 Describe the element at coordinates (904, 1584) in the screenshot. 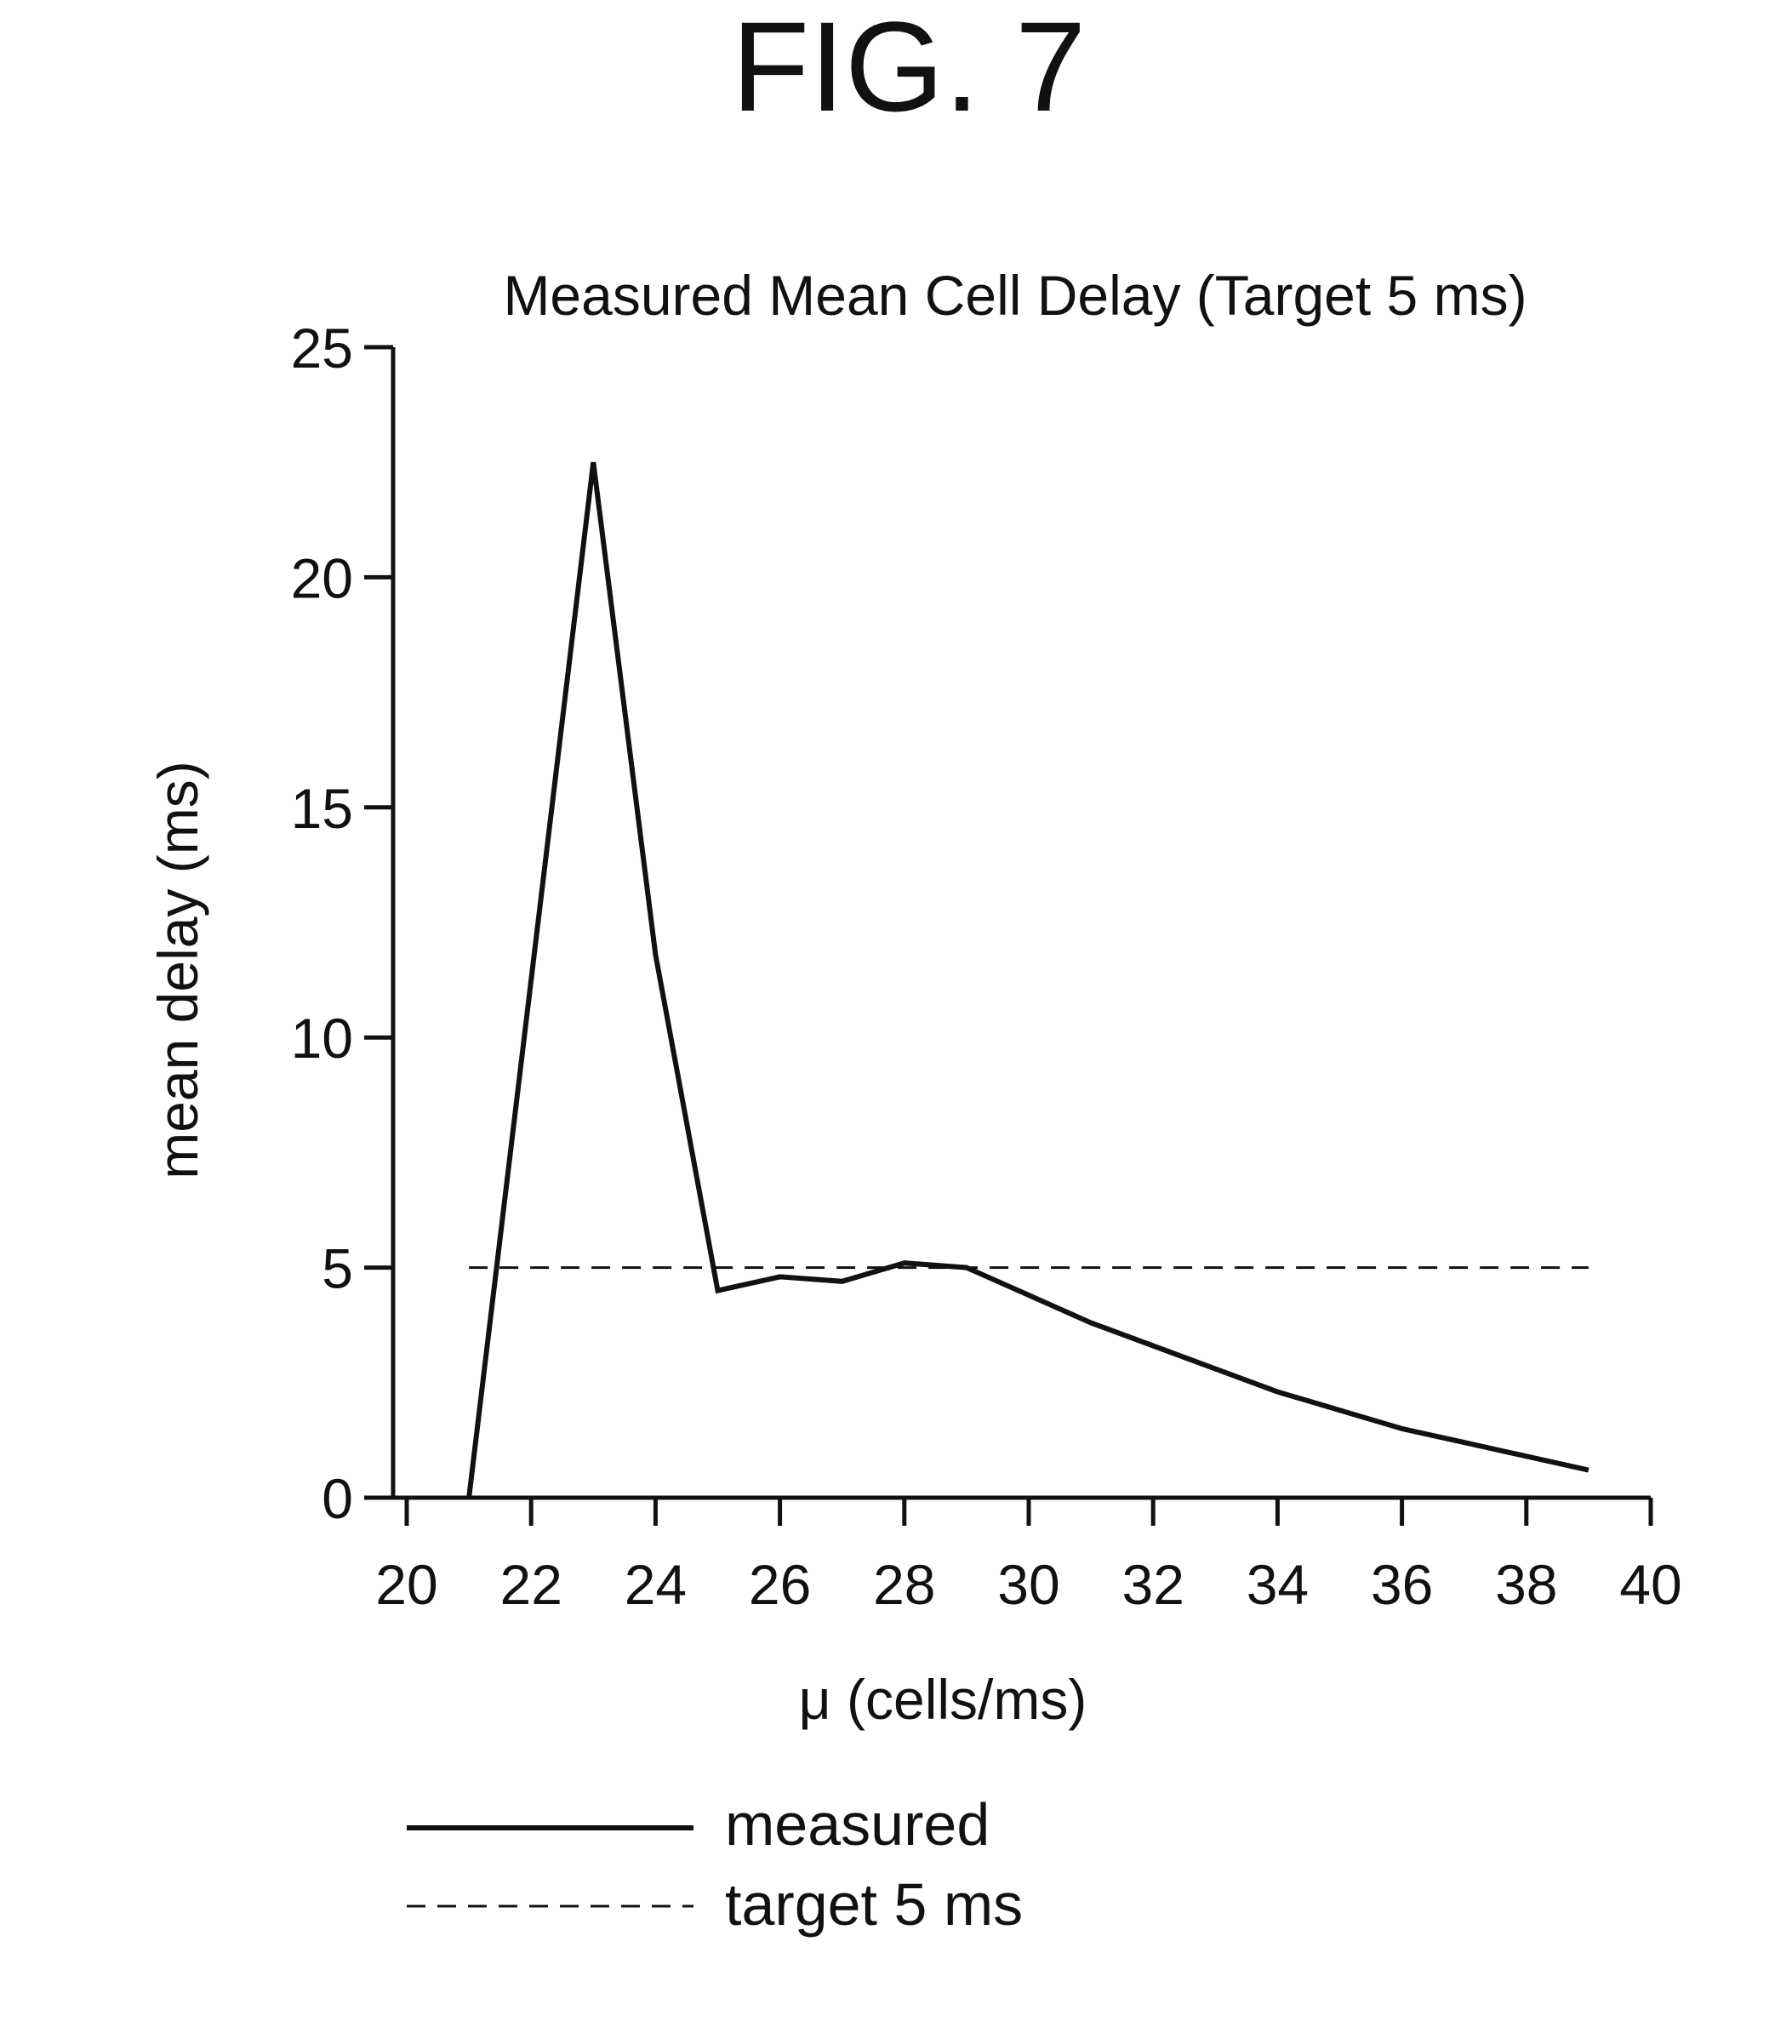

I see `x-tick-label: 28` at that location.